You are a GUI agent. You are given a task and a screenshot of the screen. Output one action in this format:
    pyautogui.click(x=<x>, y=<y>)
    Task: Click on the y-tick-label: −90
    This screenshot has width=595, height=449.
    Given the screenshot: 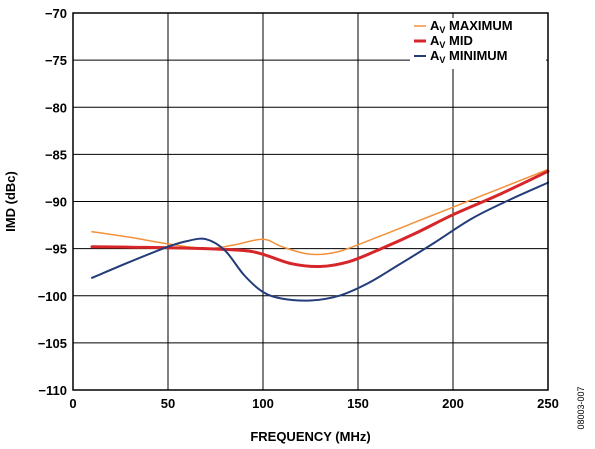 What is the action you would take?
    pyautogui.click(x=56, y=202)
    